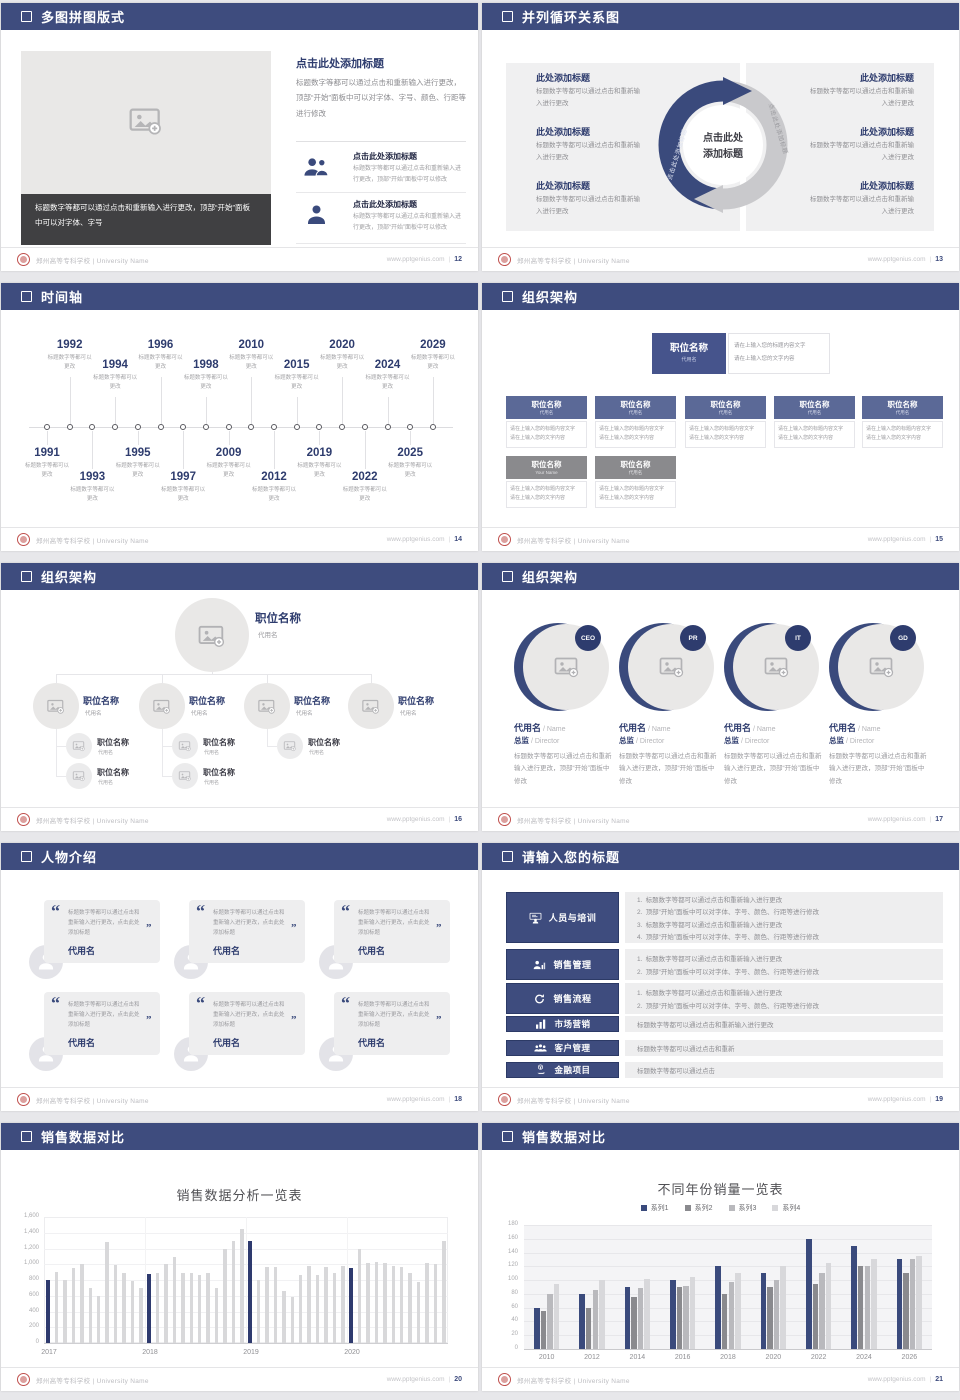 Image resolution: width=960 pixels, height=1400 pixels. Describe the element at coordinates (458, 819) in the screenshot. I see `page-number: 16` at that location.